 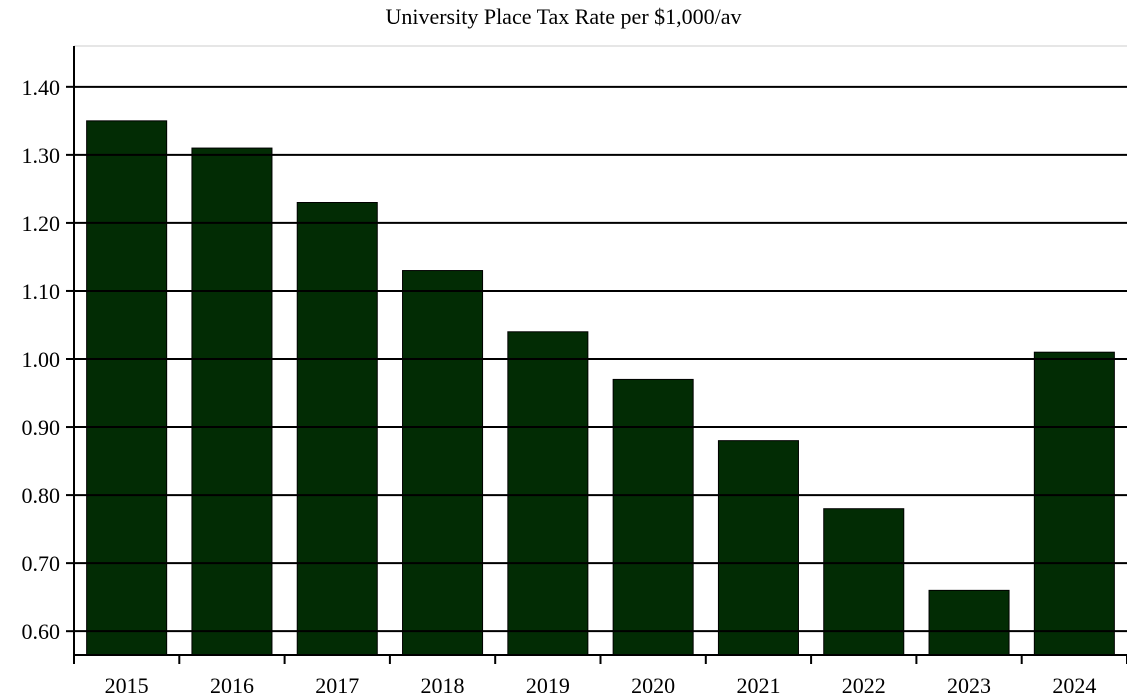 I want to click on bar-2018, so click(x=443, y=463).